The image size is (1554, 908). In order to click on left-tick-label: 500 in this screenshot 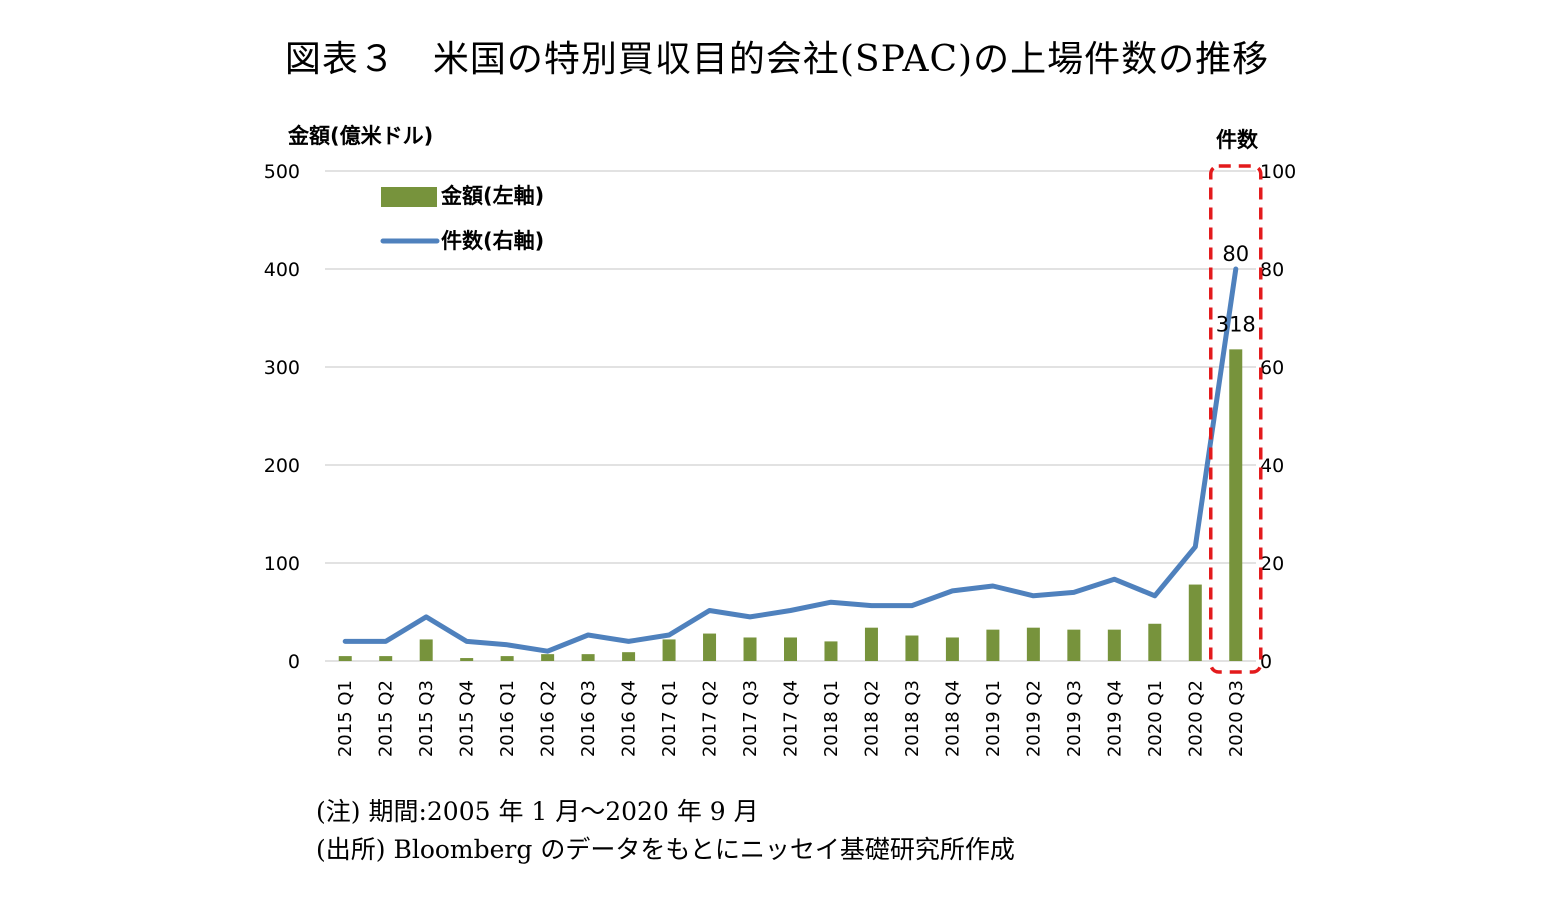, I will do `click(282, 172)`.